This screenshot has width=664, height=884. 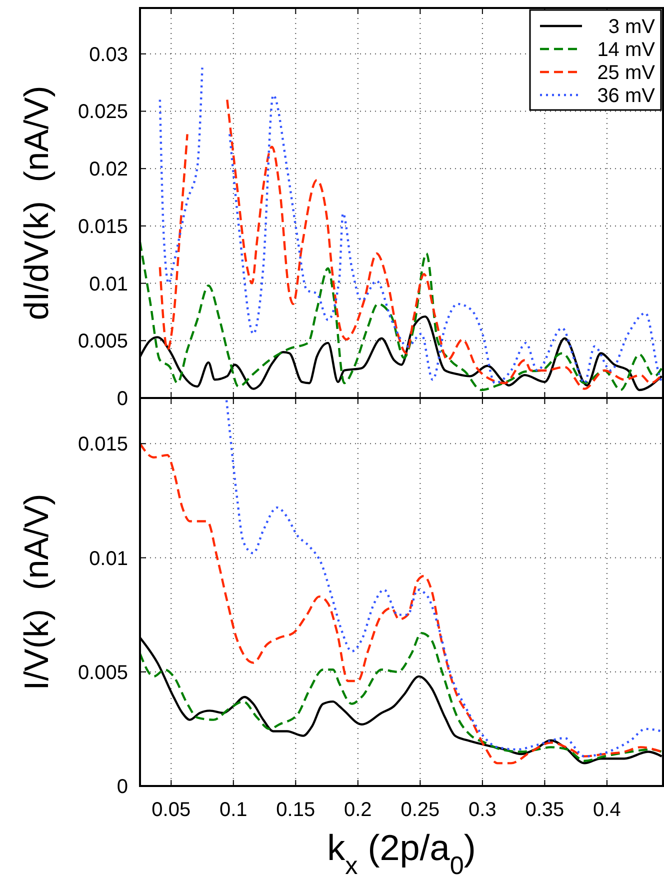 What do you see at coordinates (171, 810) in the screenshot?
I see `x-tick-label: 0.05` at bounding box center [171, 810].